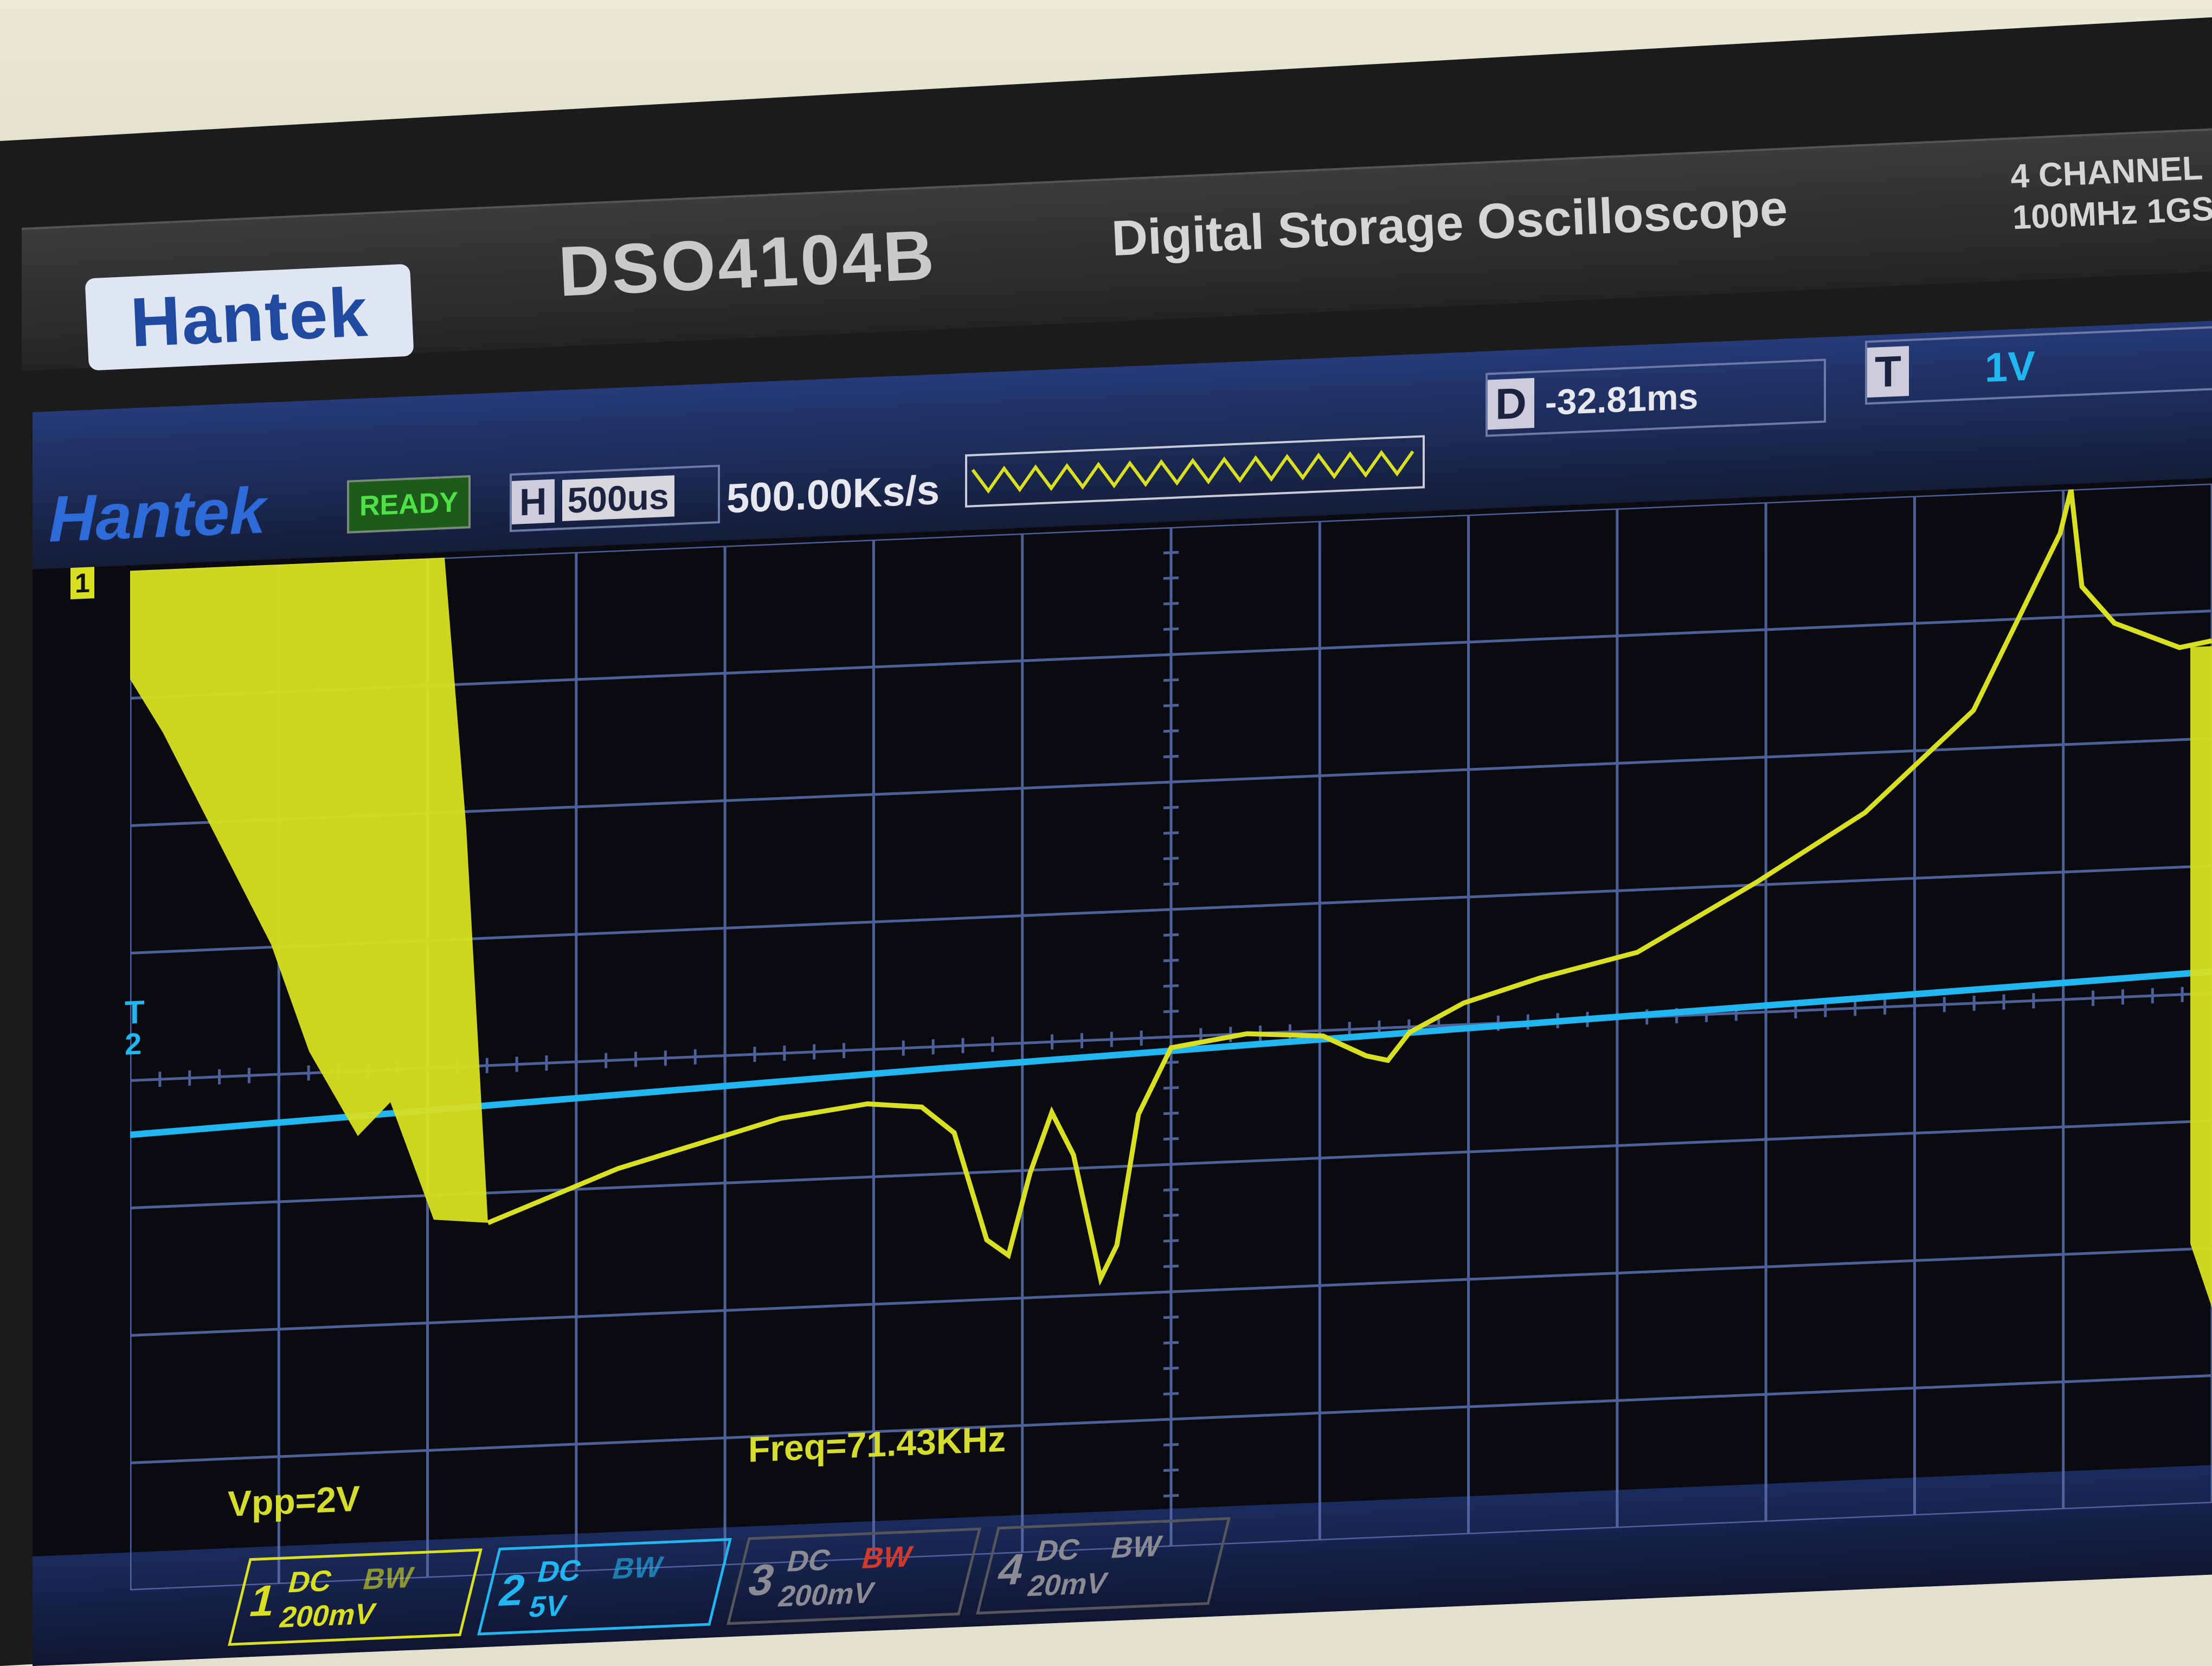 The height and width of the screenshot is (1666, 2212). What do you see at coordinates (1090, 1584) in the screenshot?
I see `channel-4-scale: 20mV` at bounding box center [1090, 1584].